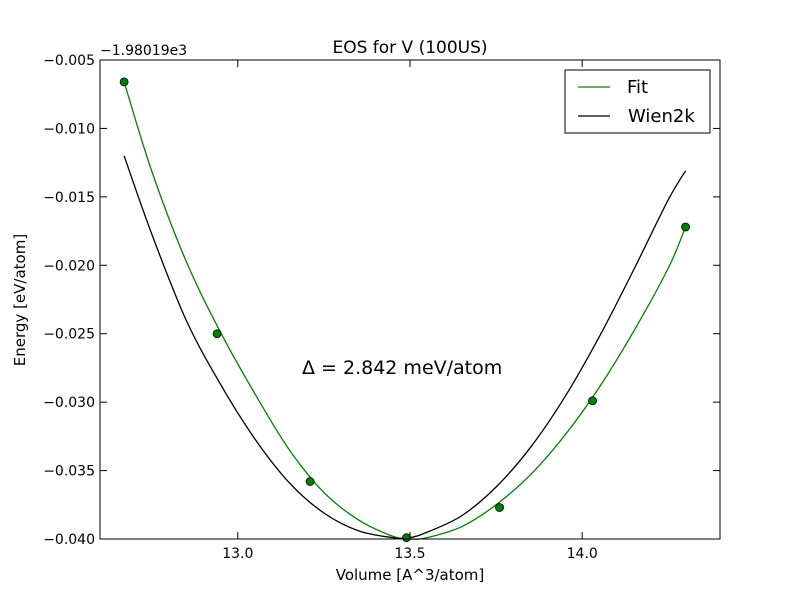  Describe the element at coordinates (410, 575) in the screenshot. I see `x-axis-label: Volume [A^3/atom]` at that location.